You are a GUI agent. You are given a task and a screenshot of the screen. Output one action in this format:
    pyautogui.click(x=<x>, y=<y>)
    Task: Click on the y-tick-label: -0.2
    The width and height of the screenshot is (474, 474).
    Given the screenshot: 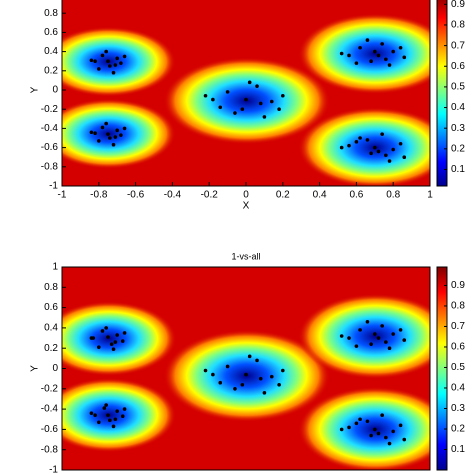 What is the action you would take?
    pyautogui.click(x=50, y=109)
    